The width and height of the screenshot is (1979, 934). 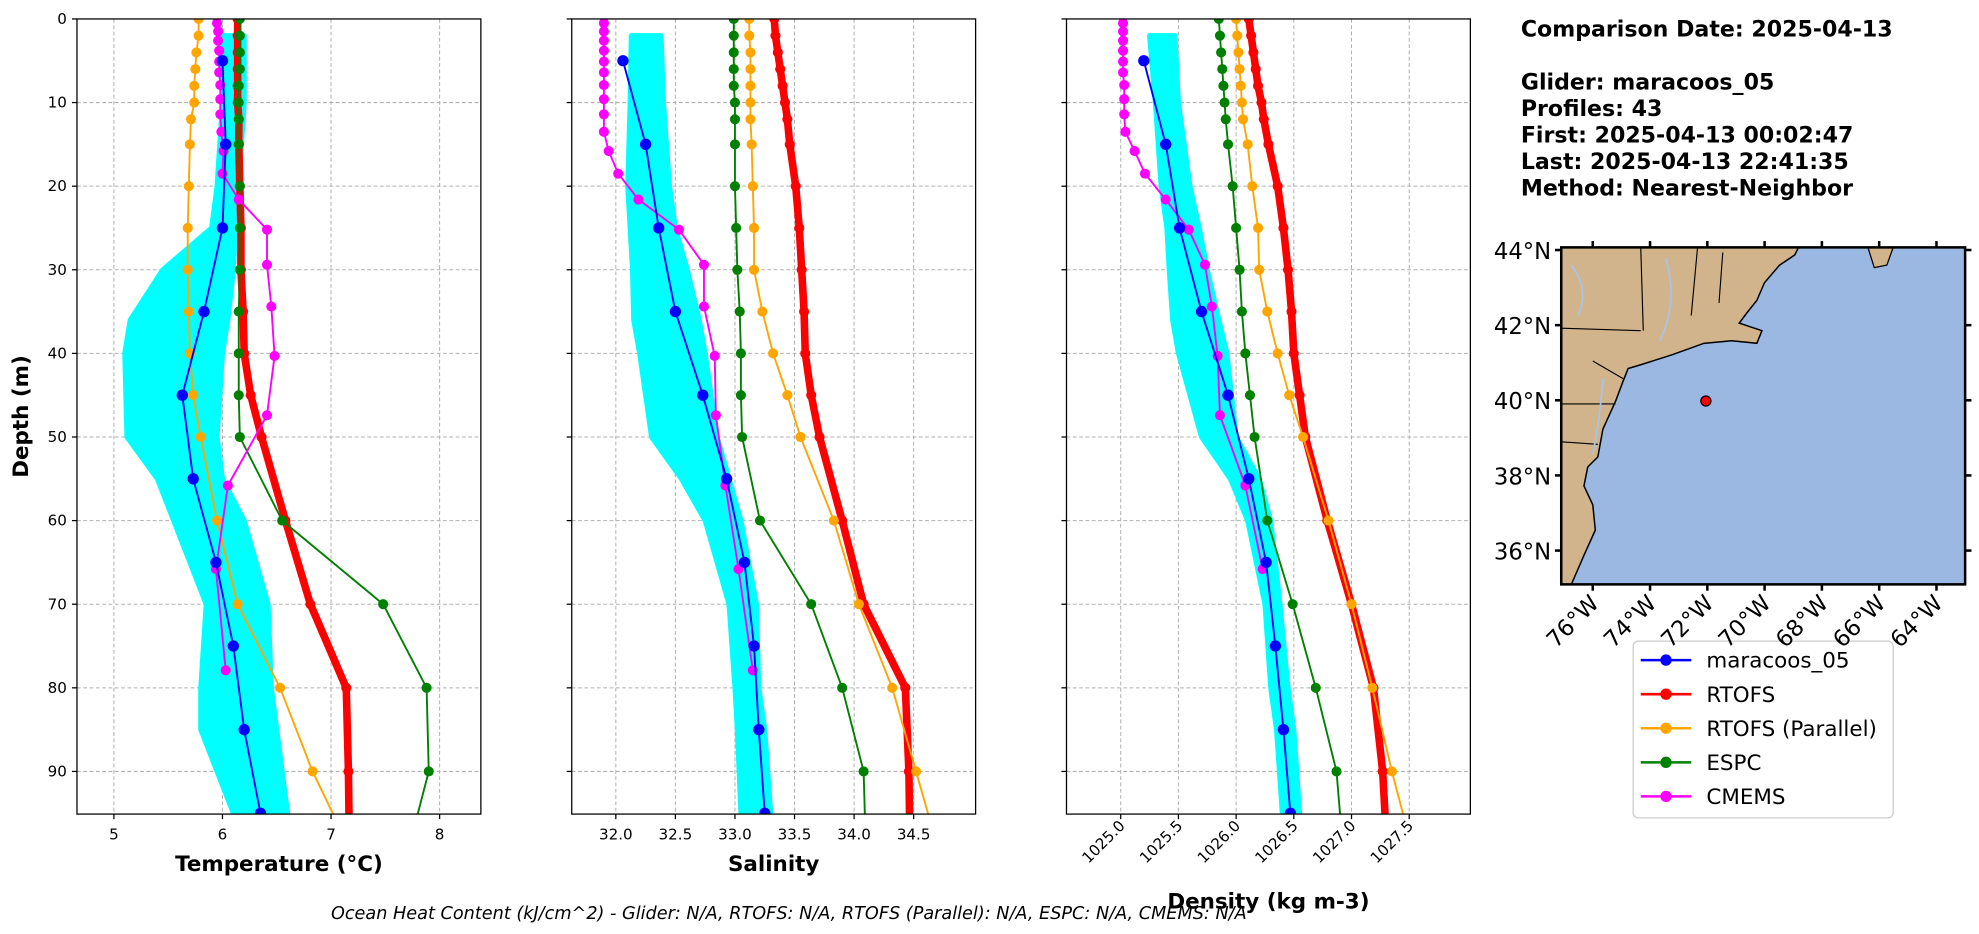 What do you see at coordinates (616, 834) in the screenshot?
I see `x-tick-label: 32.0` at bounding box center [616, 834].